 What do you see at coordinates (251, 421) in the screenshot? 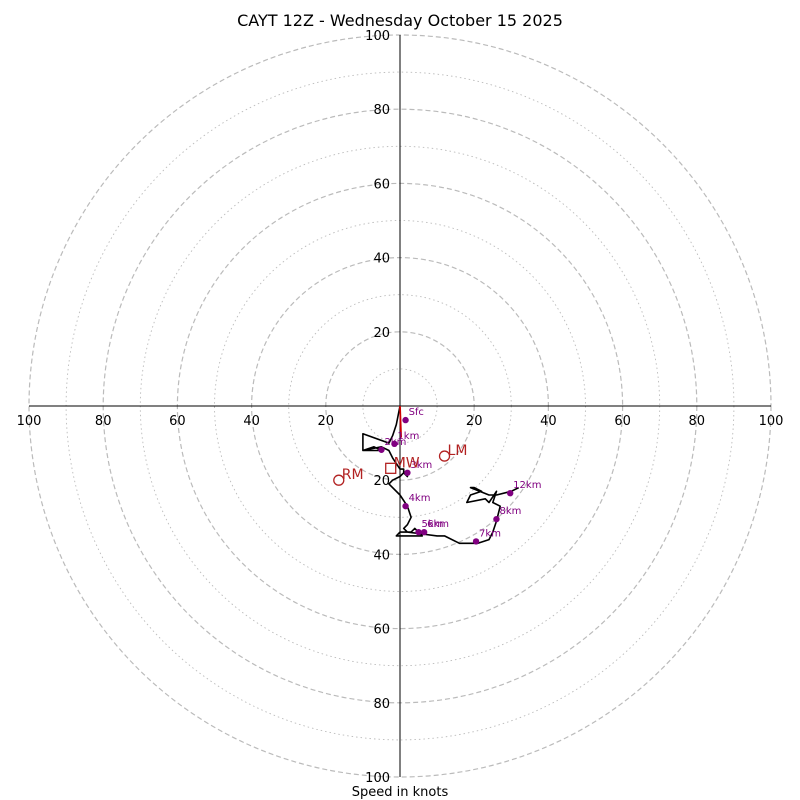
I see `x-tick-left-40: 40` at bounding box center [251, 421].